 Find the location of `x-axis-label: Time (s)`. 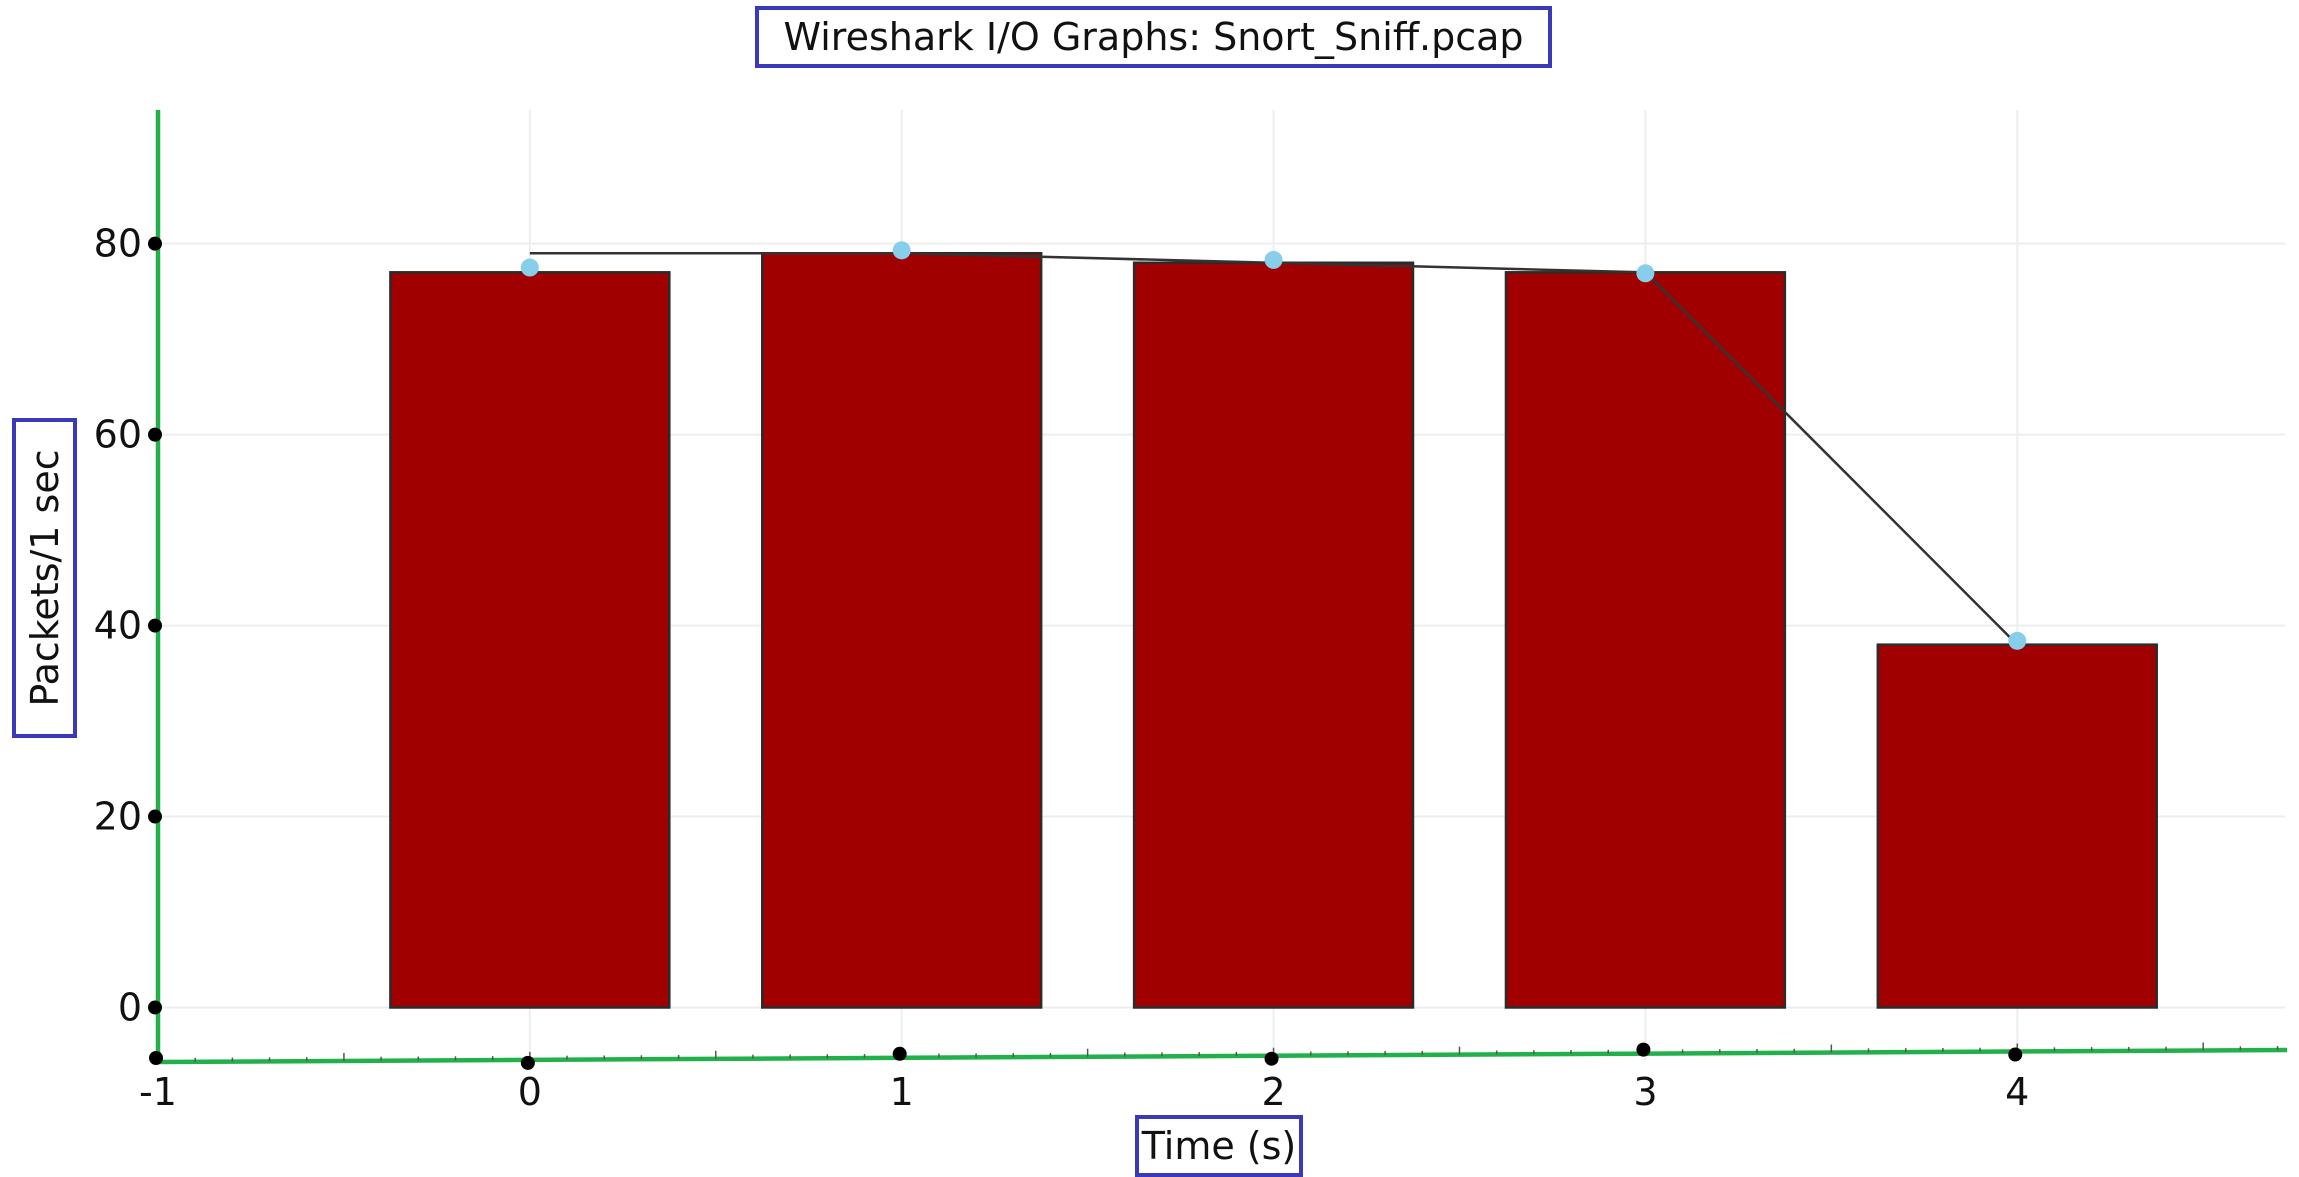

x-axis-label: Time (s) is located at coordinates (1219, 1146).